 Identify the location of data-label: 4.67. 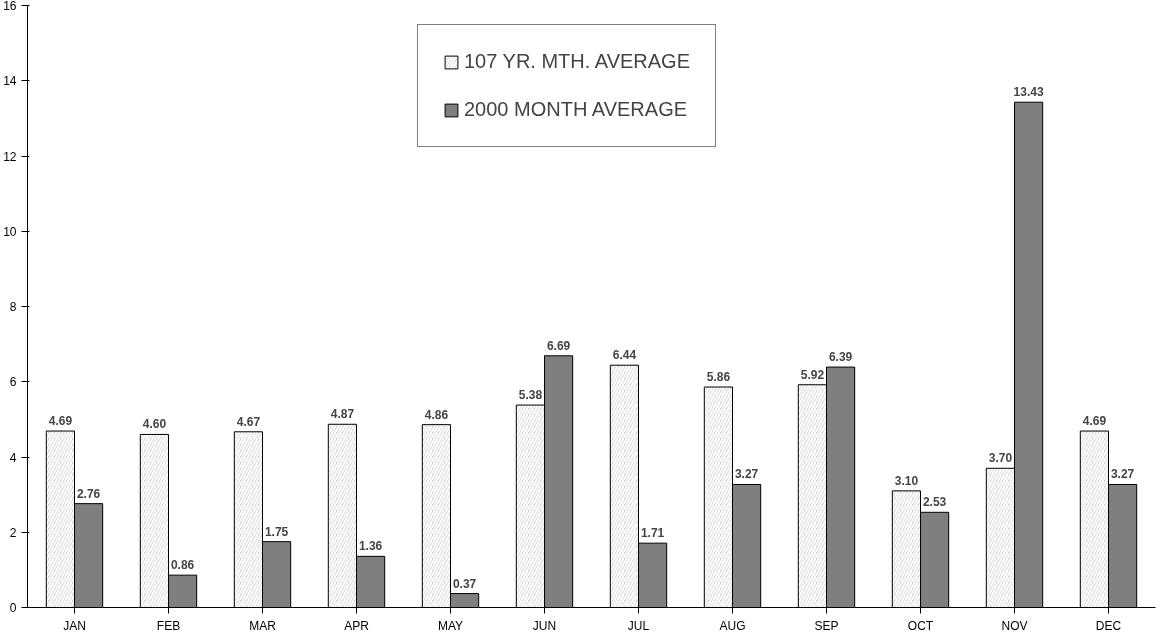
(248, 421).